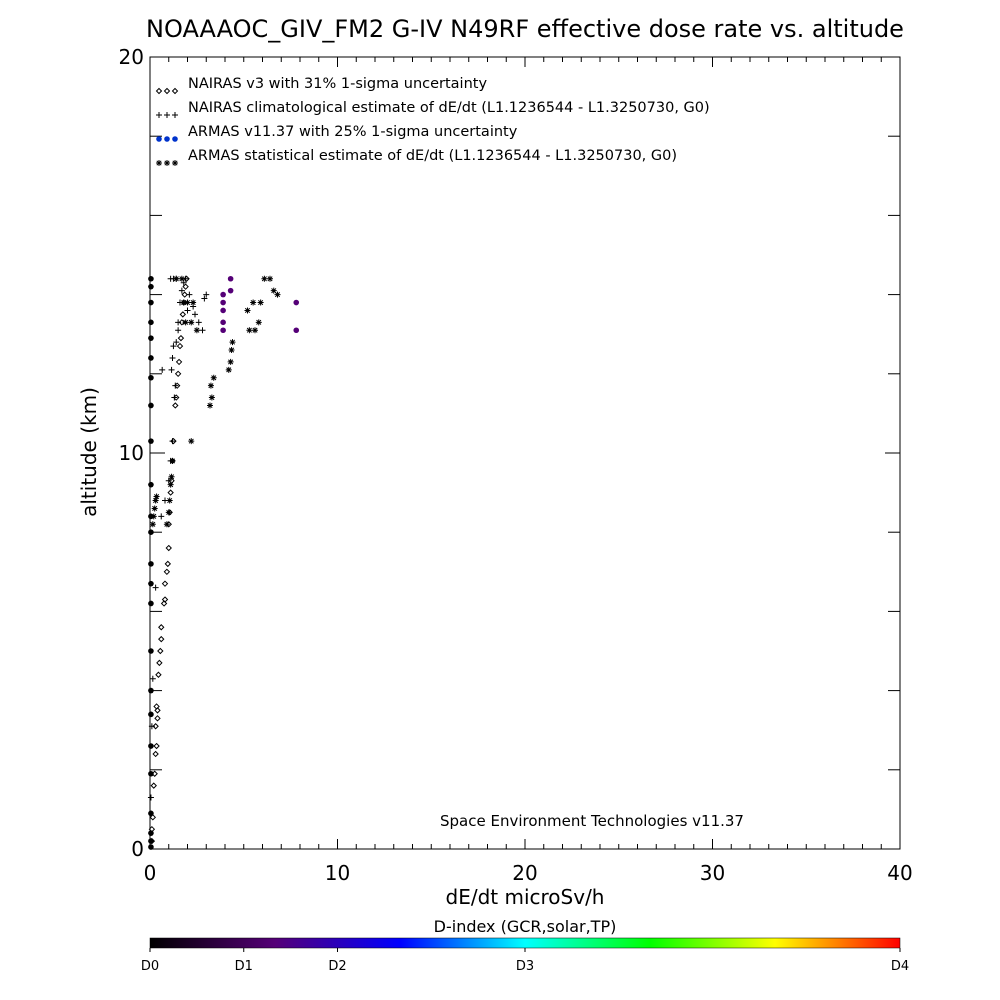 Image resolution: width=1000 pixels, height=1000 pixels. What do you see at coordinates (592, 821) in the screenshot?
I see `credit-text: Space Environment Technologies v11.37` at bounding box center [592, 821].